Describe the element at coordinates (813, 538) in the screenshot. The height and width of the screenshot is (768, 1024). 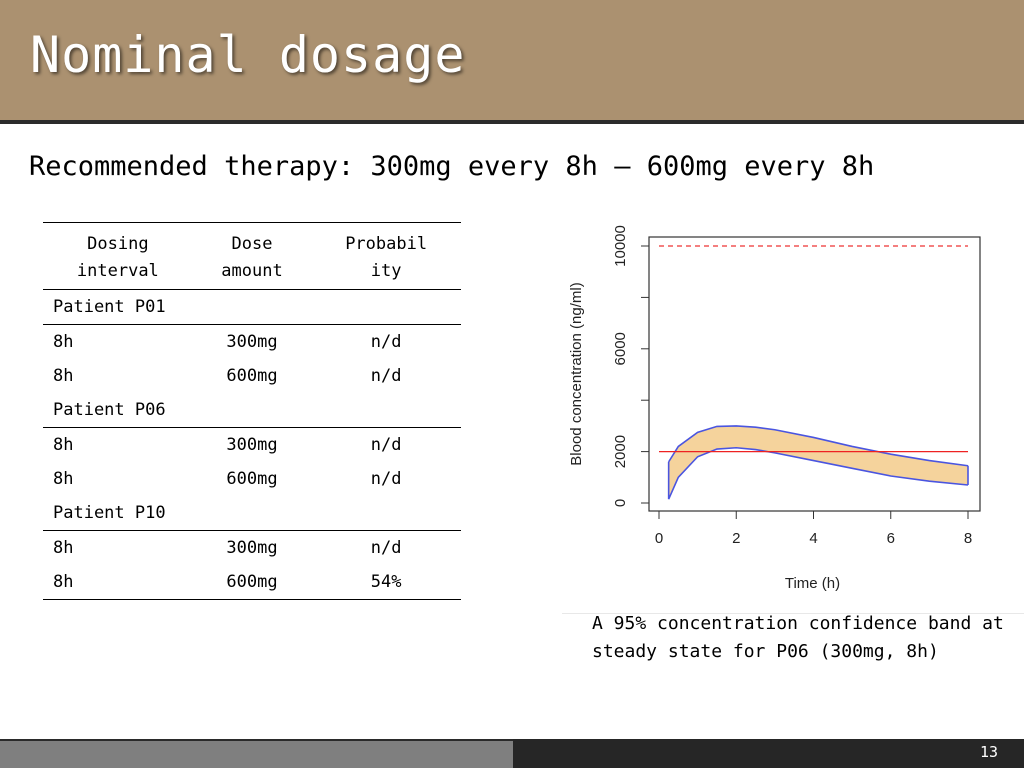
I see `x-tick-label: 4` at that location.